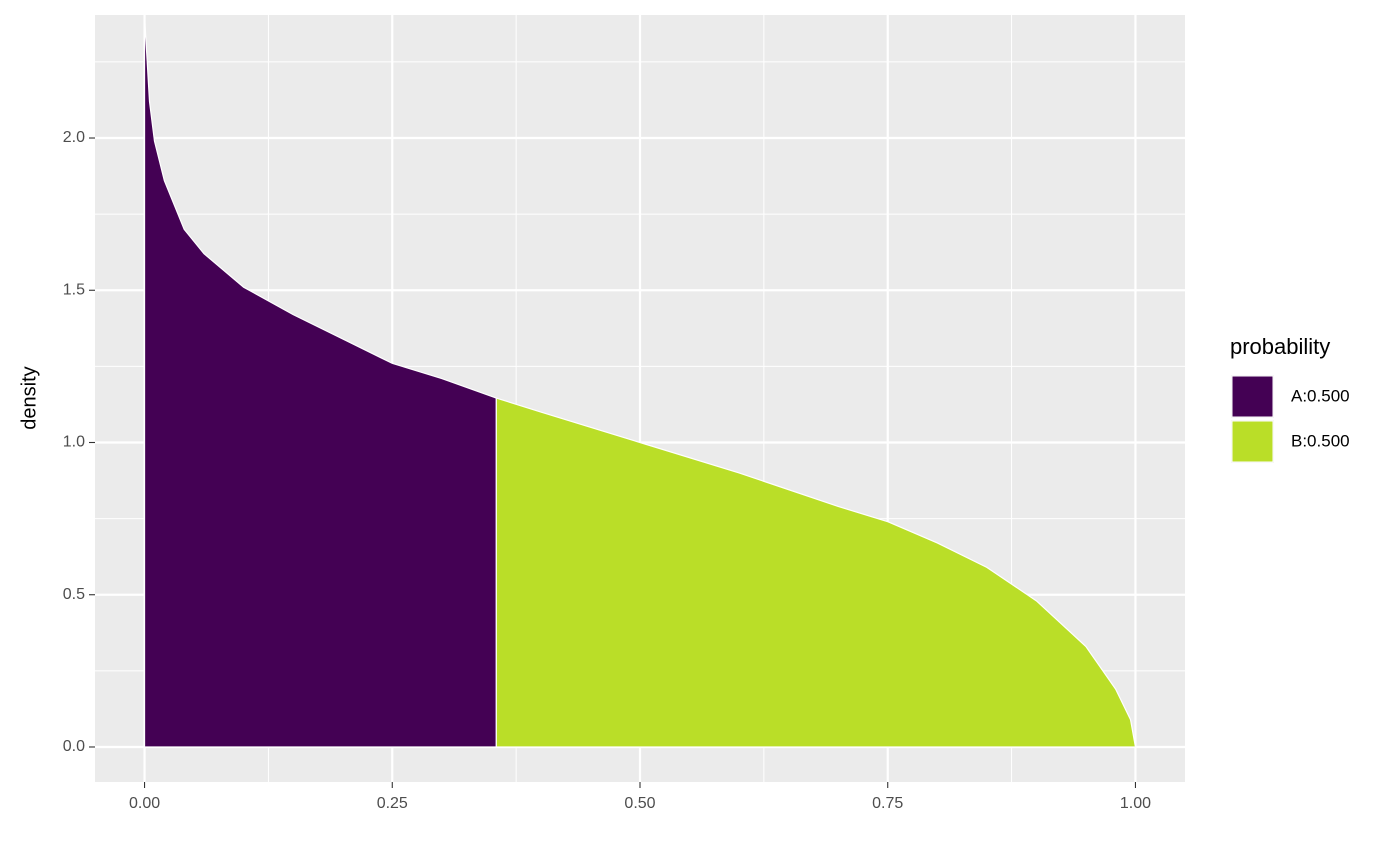 The height and width of the screenshot is (866, 1400). Describe the element at coordinates (29, 397) in the screenshot. I see `y-axis-title: density` at that location.